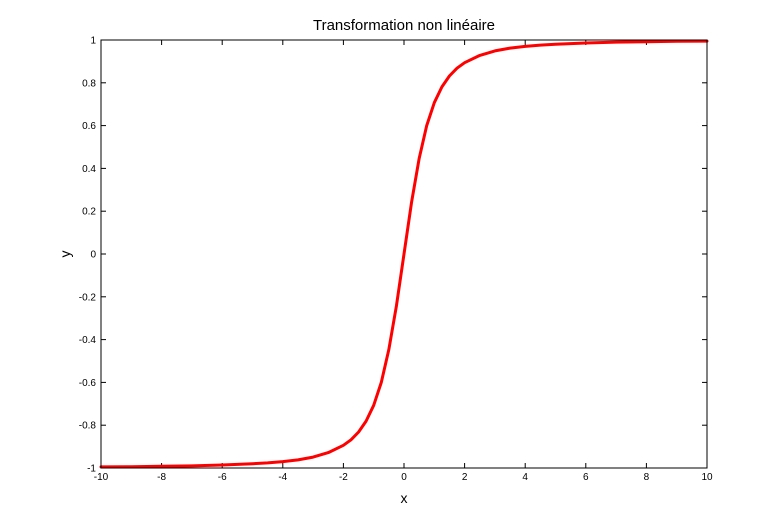  Describe the element at coordinates (404, 498) in the screenshot. I see `x-axis-label: x` at that location.